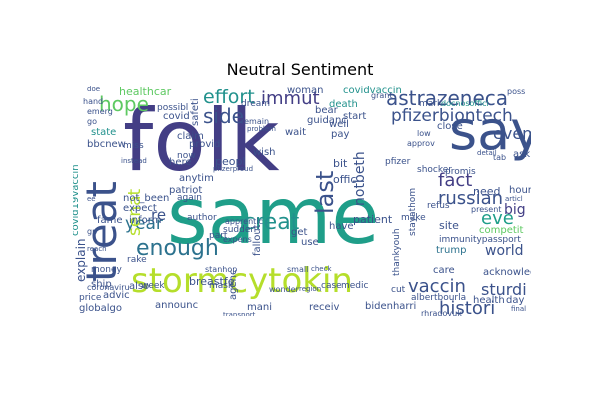 This screenshot has height=400, width=600. What do you see at coordinates (460, 172) in the screenshot?
I see `word-promis: promis` at bounding box center [460, 172].